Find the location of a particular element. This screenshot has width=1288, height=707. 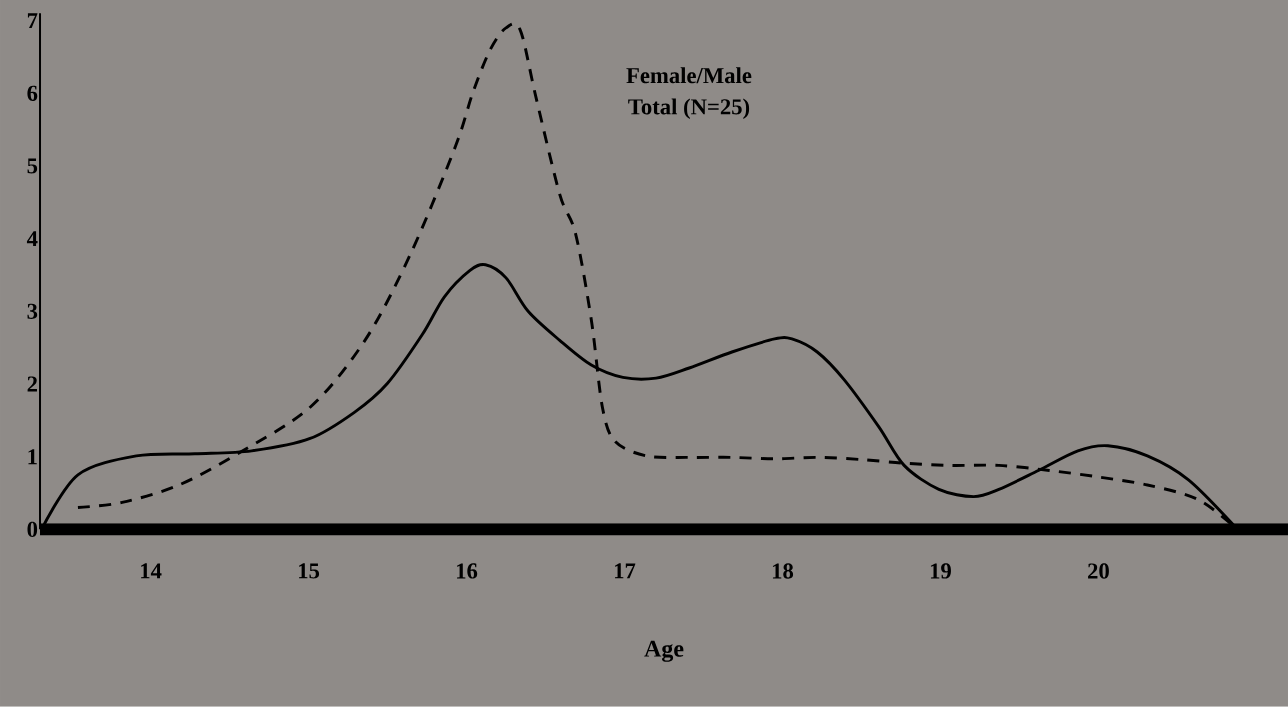

y-tick-label: 1 is located at coordinates (32, 457).